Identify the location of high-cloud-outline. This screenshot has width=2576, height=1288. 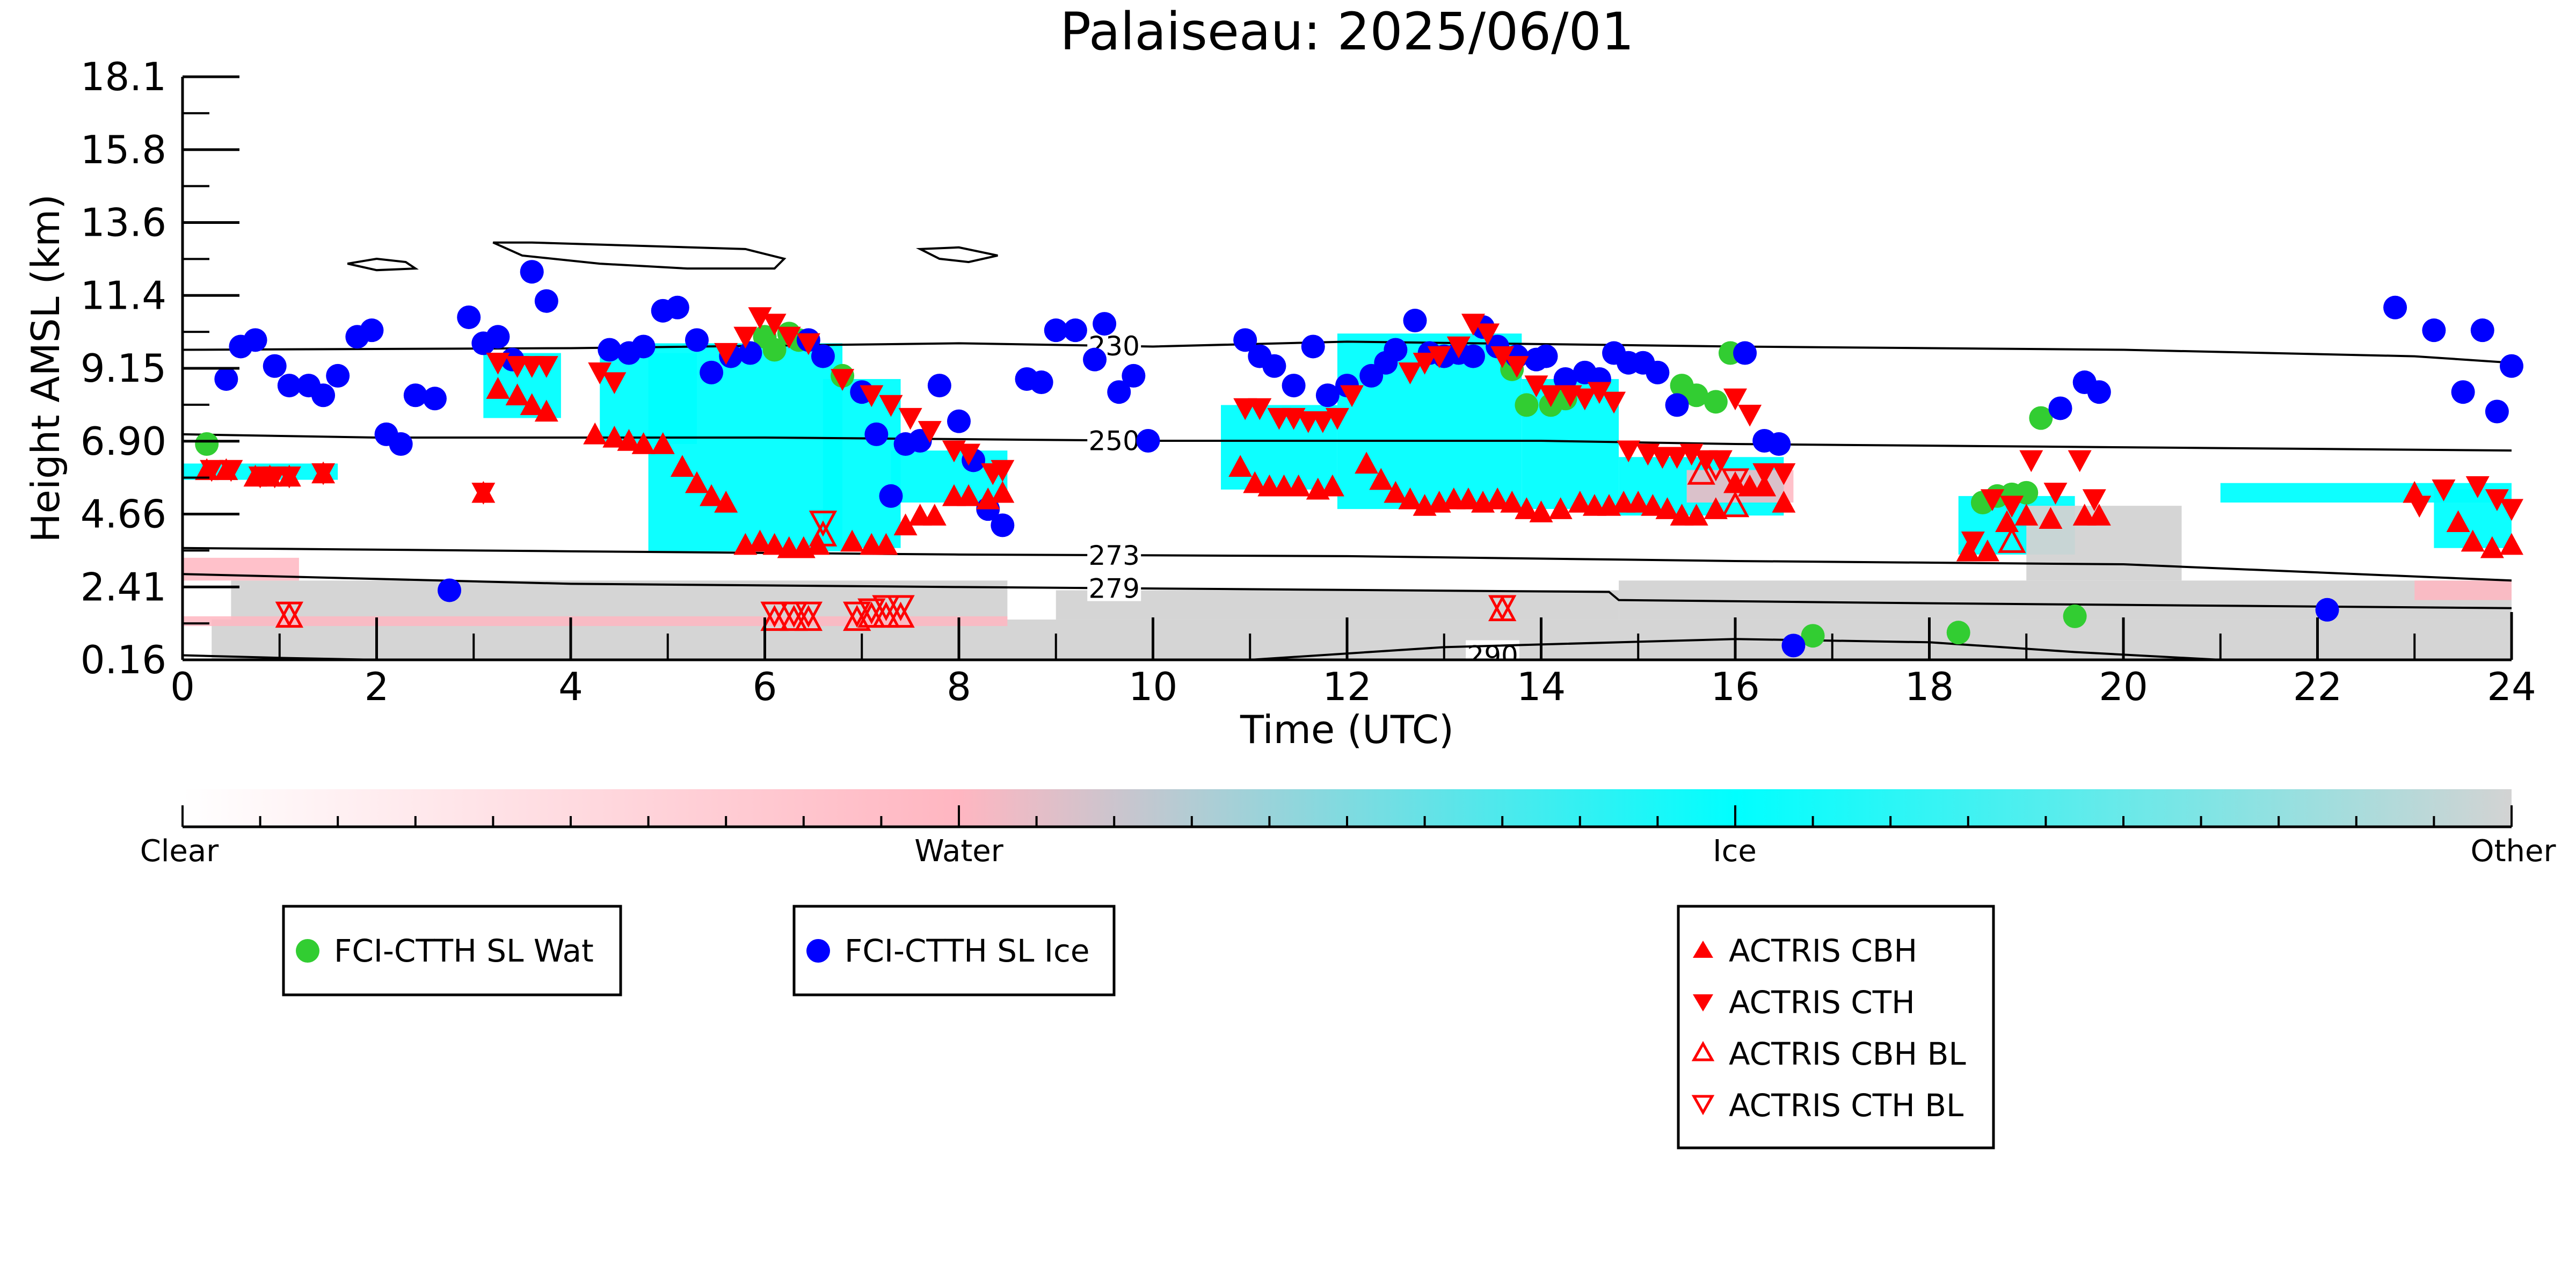
(383, 264).